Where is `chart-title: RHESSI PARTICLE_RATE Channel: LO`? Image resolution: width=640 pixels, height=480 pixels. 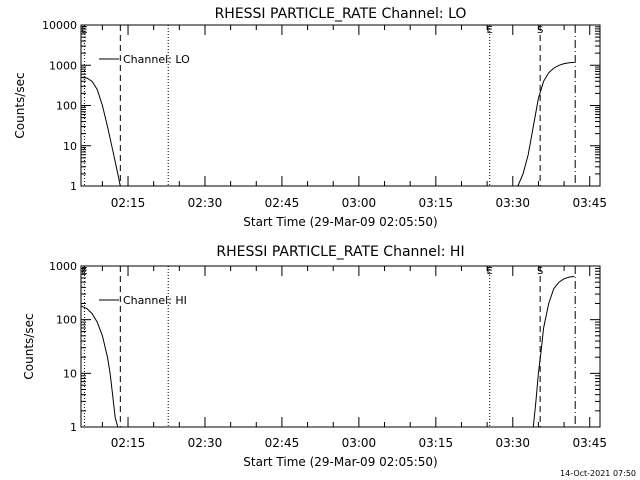
chart-title: RHESSI PARTICLE_RATE Channel: LO is located at coordinates (341, 14).